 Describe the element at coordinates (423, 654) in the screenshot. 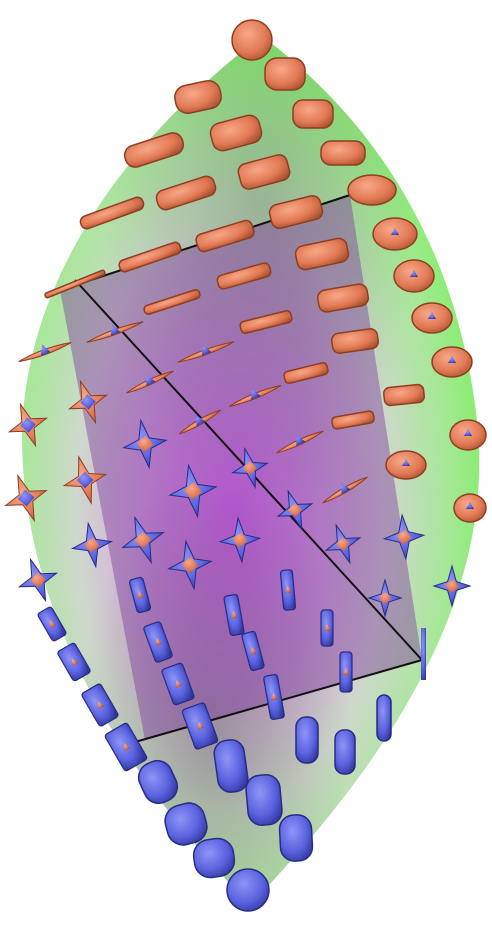

I see `rod-glyph` at that location.